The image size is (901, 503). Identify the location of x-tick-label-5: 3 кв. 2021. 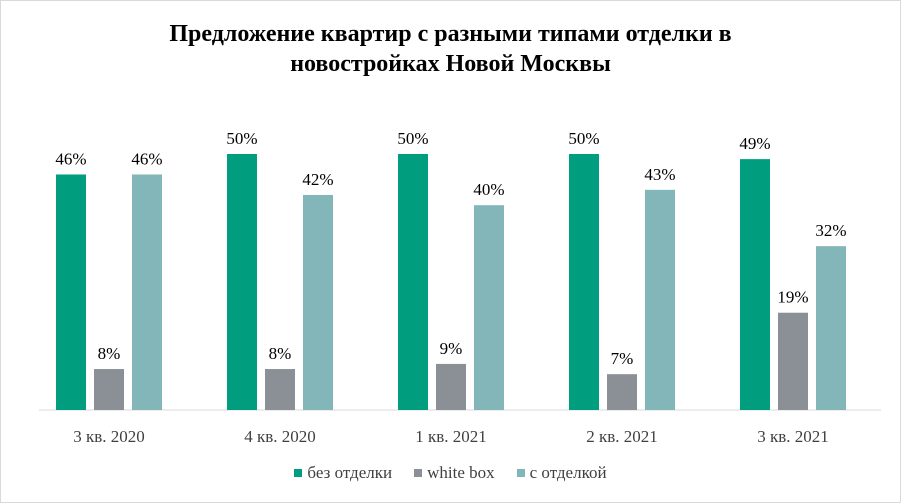
(793, 436).